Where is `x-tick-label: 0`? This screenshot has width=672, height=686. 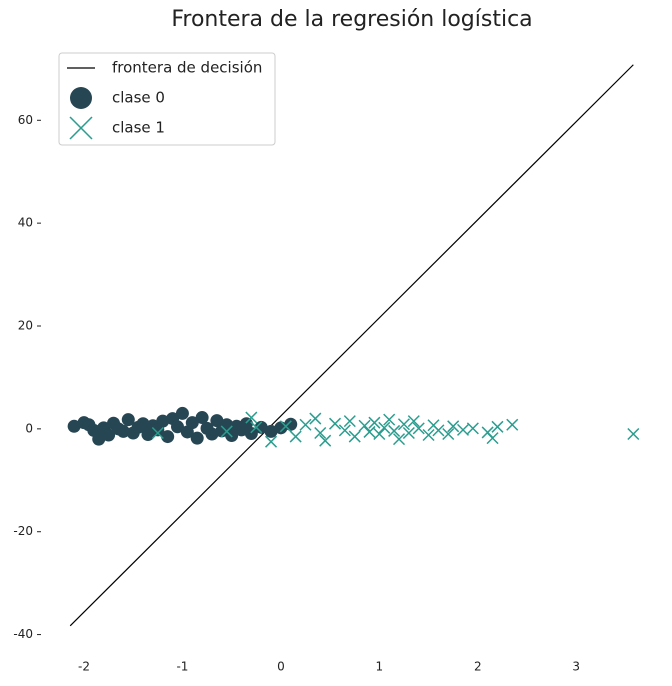
x-tick-label: 0 is located at coordinates (281, 667).